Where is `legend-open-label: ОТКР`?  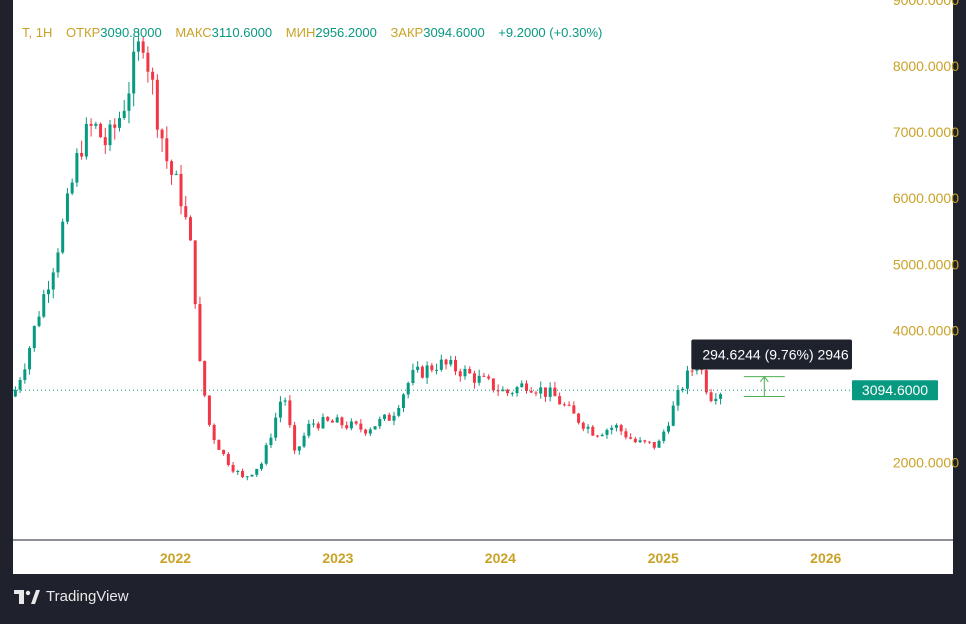
legend-open-label: ОТКР is located at coordinates (83, 32).